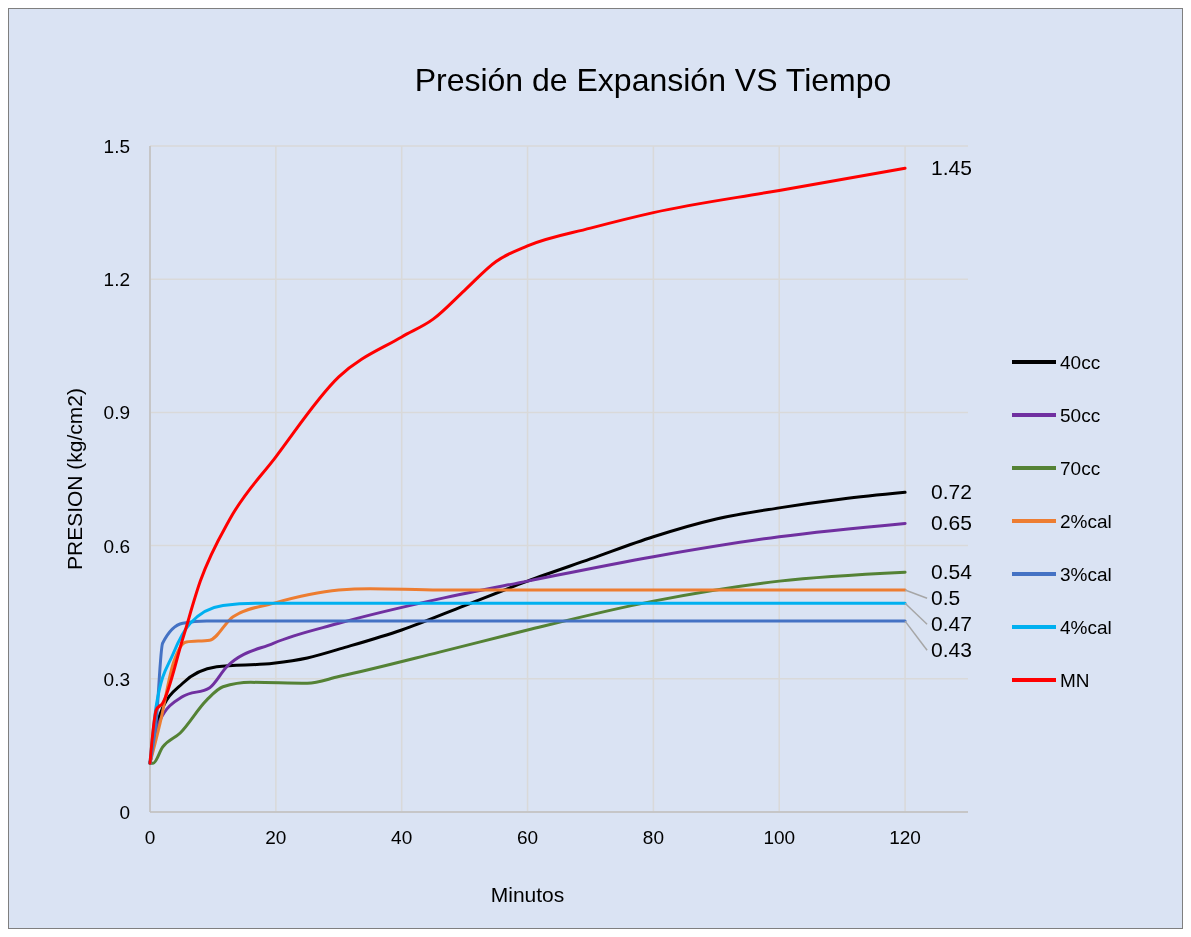  I want to click on legend-label: MN, so click(1075, 680).